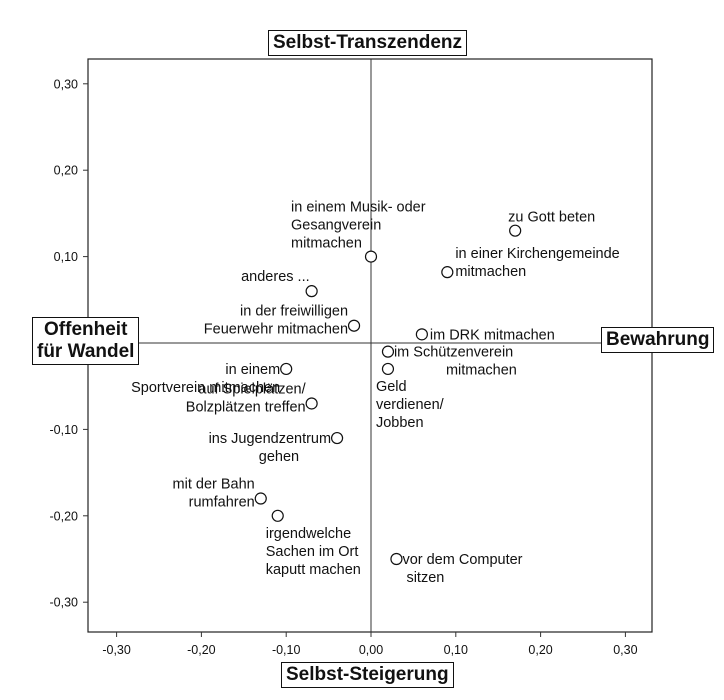 Image resolution: width=724 pixels, height=700 pixels. What do you see at coordinates (279, 457) in the screenshot?
I see `data-point-label: gehen` at bounding box center [279, 457].